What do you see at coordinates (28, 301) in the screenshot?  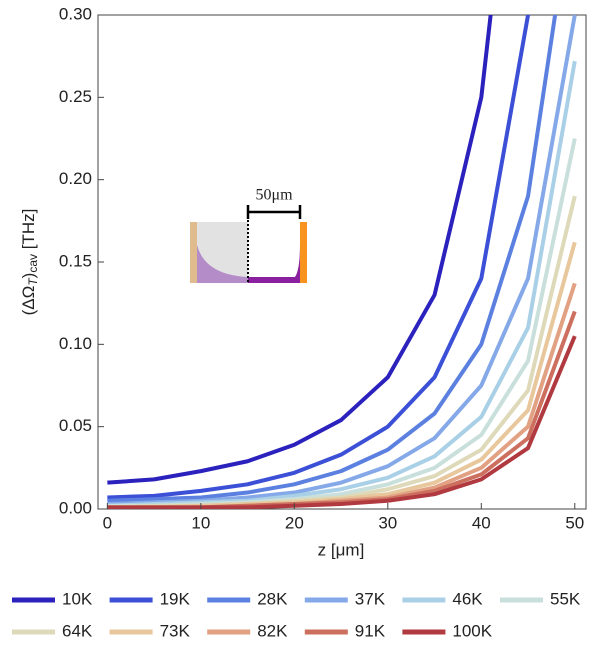 I see `y-label-part: (ΔΩ` at bounding box center [28, 301].